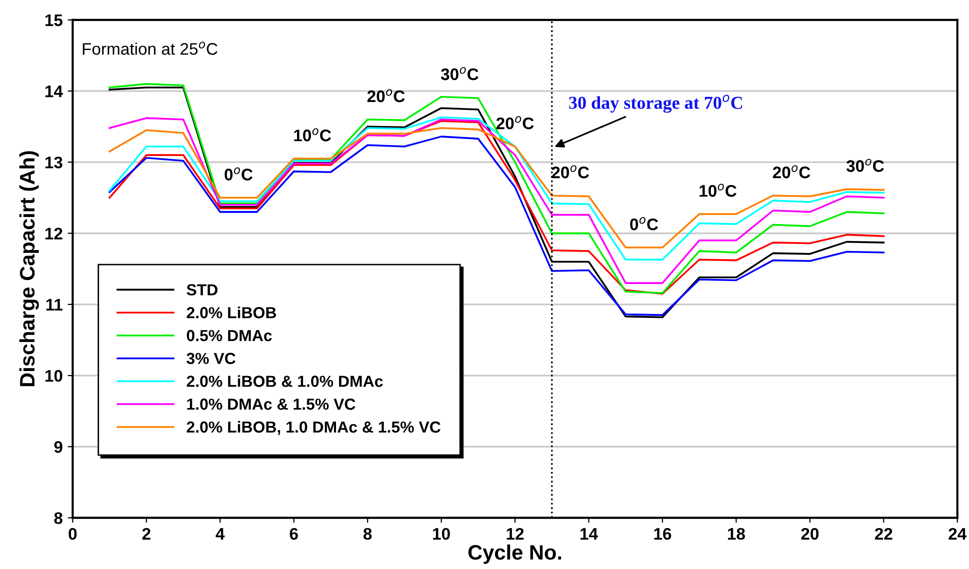  I want to click on legend-label: 2.0% LiBOB & 1.0% DMAc, so click(284, 381).